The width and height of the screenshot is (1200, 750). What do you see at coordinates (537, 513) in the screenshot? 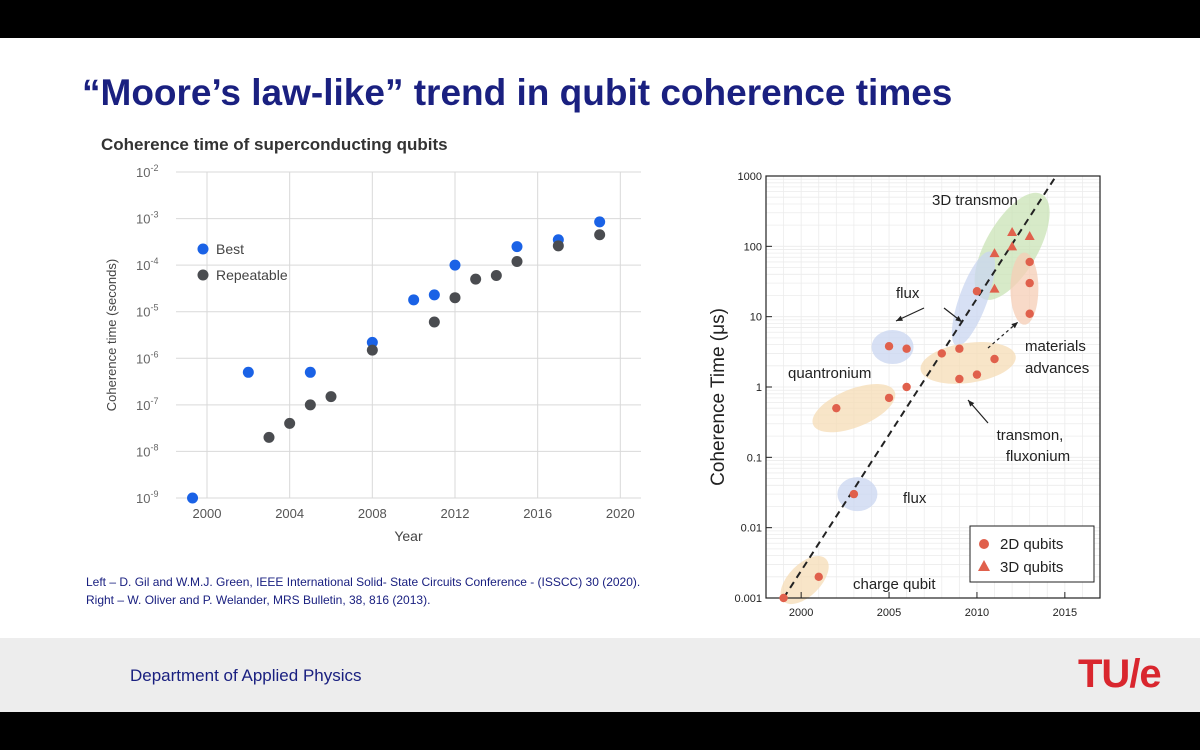
I see `x-tick-label: 2016` at bounding box center [537, 513].